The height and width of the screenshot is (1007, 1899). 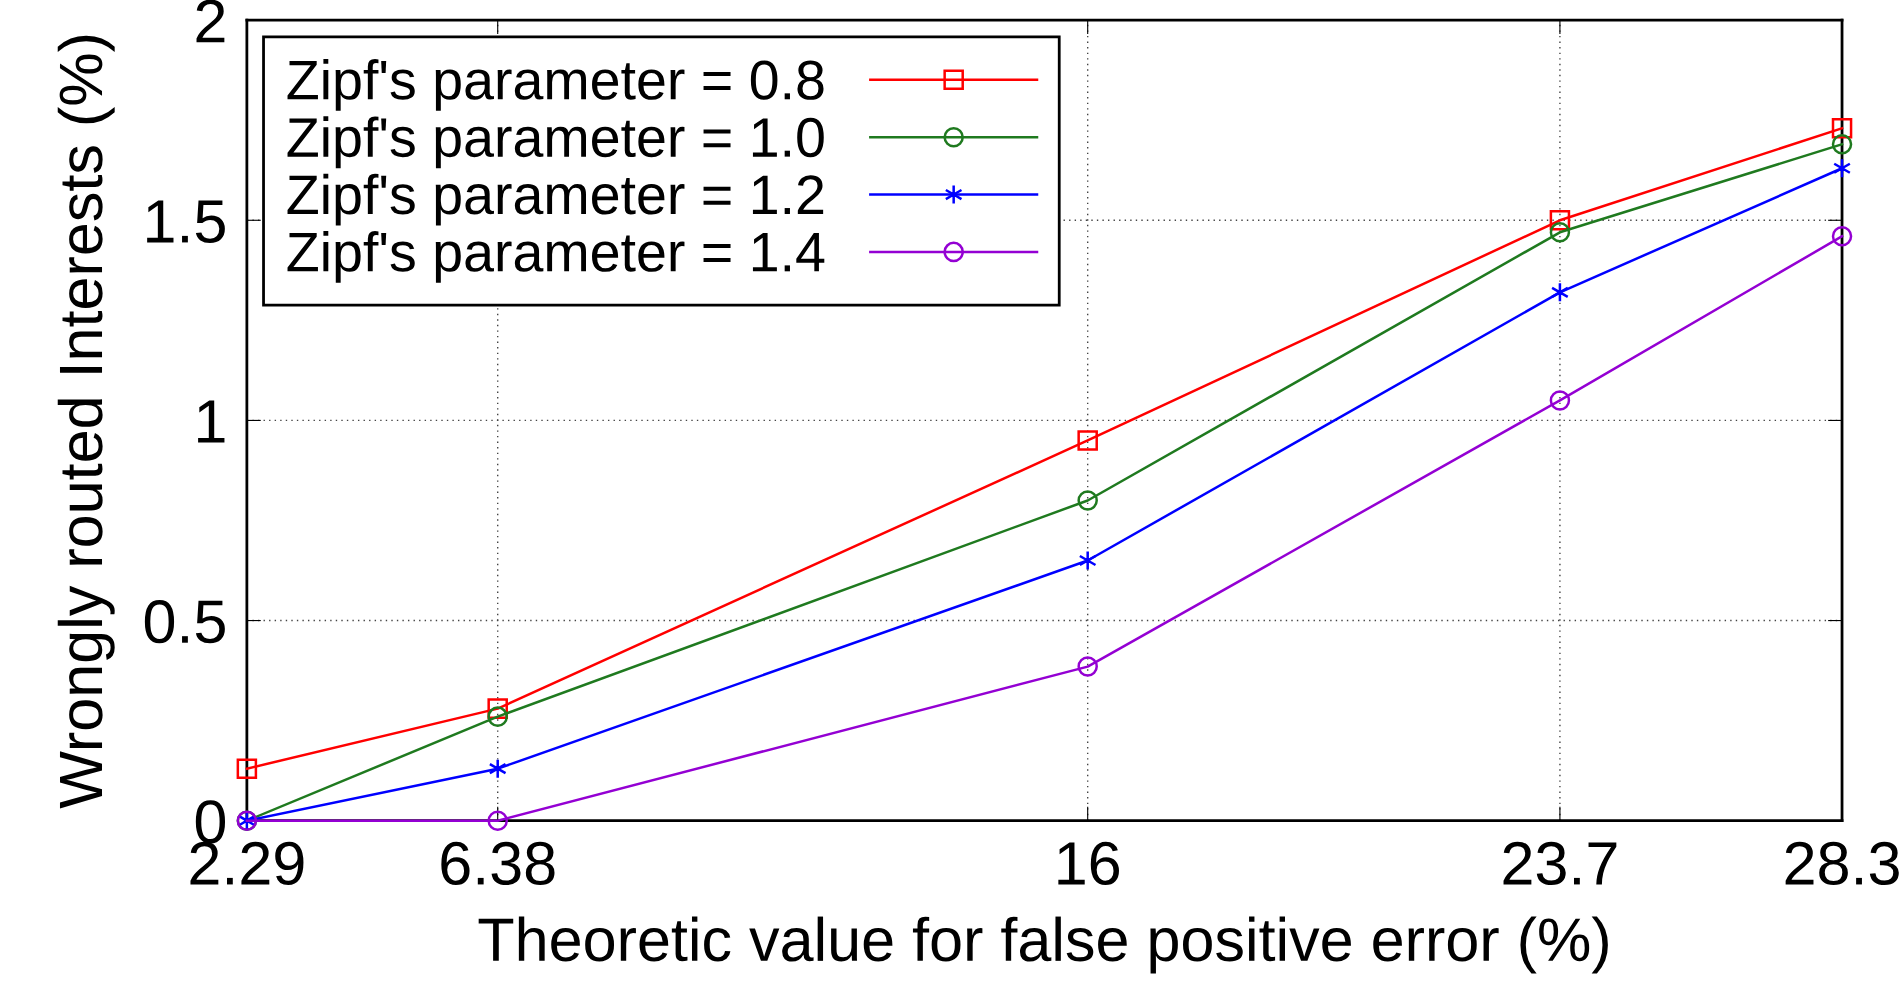 I want to click on y-axis-title: Wrongly routed Interests (%), so click(x=86, y=422).